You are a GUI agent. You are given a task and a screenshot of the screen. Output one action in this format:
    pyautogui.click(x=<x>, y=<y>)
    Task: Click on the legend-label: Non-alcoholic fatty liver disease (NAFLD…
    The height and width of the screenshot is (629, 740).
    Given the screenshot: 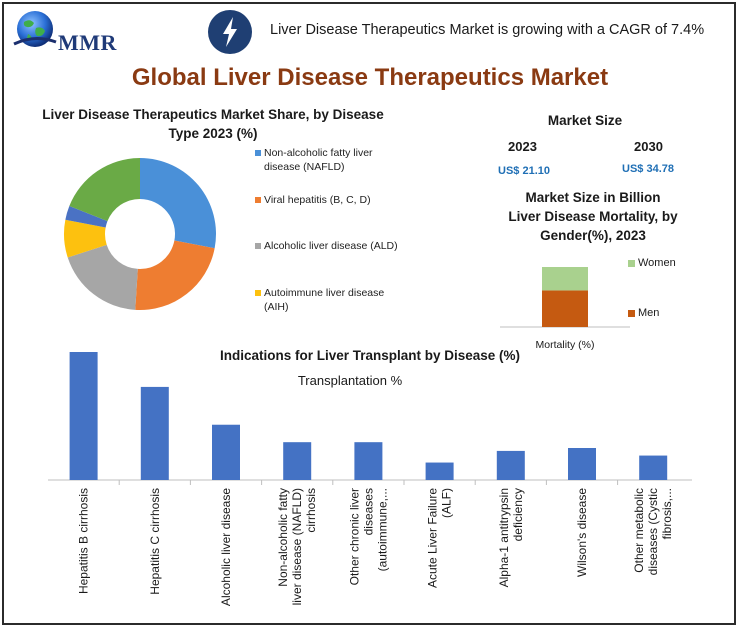 What is the action you would take?
    pyautogui.click(x=318, y=160)
    